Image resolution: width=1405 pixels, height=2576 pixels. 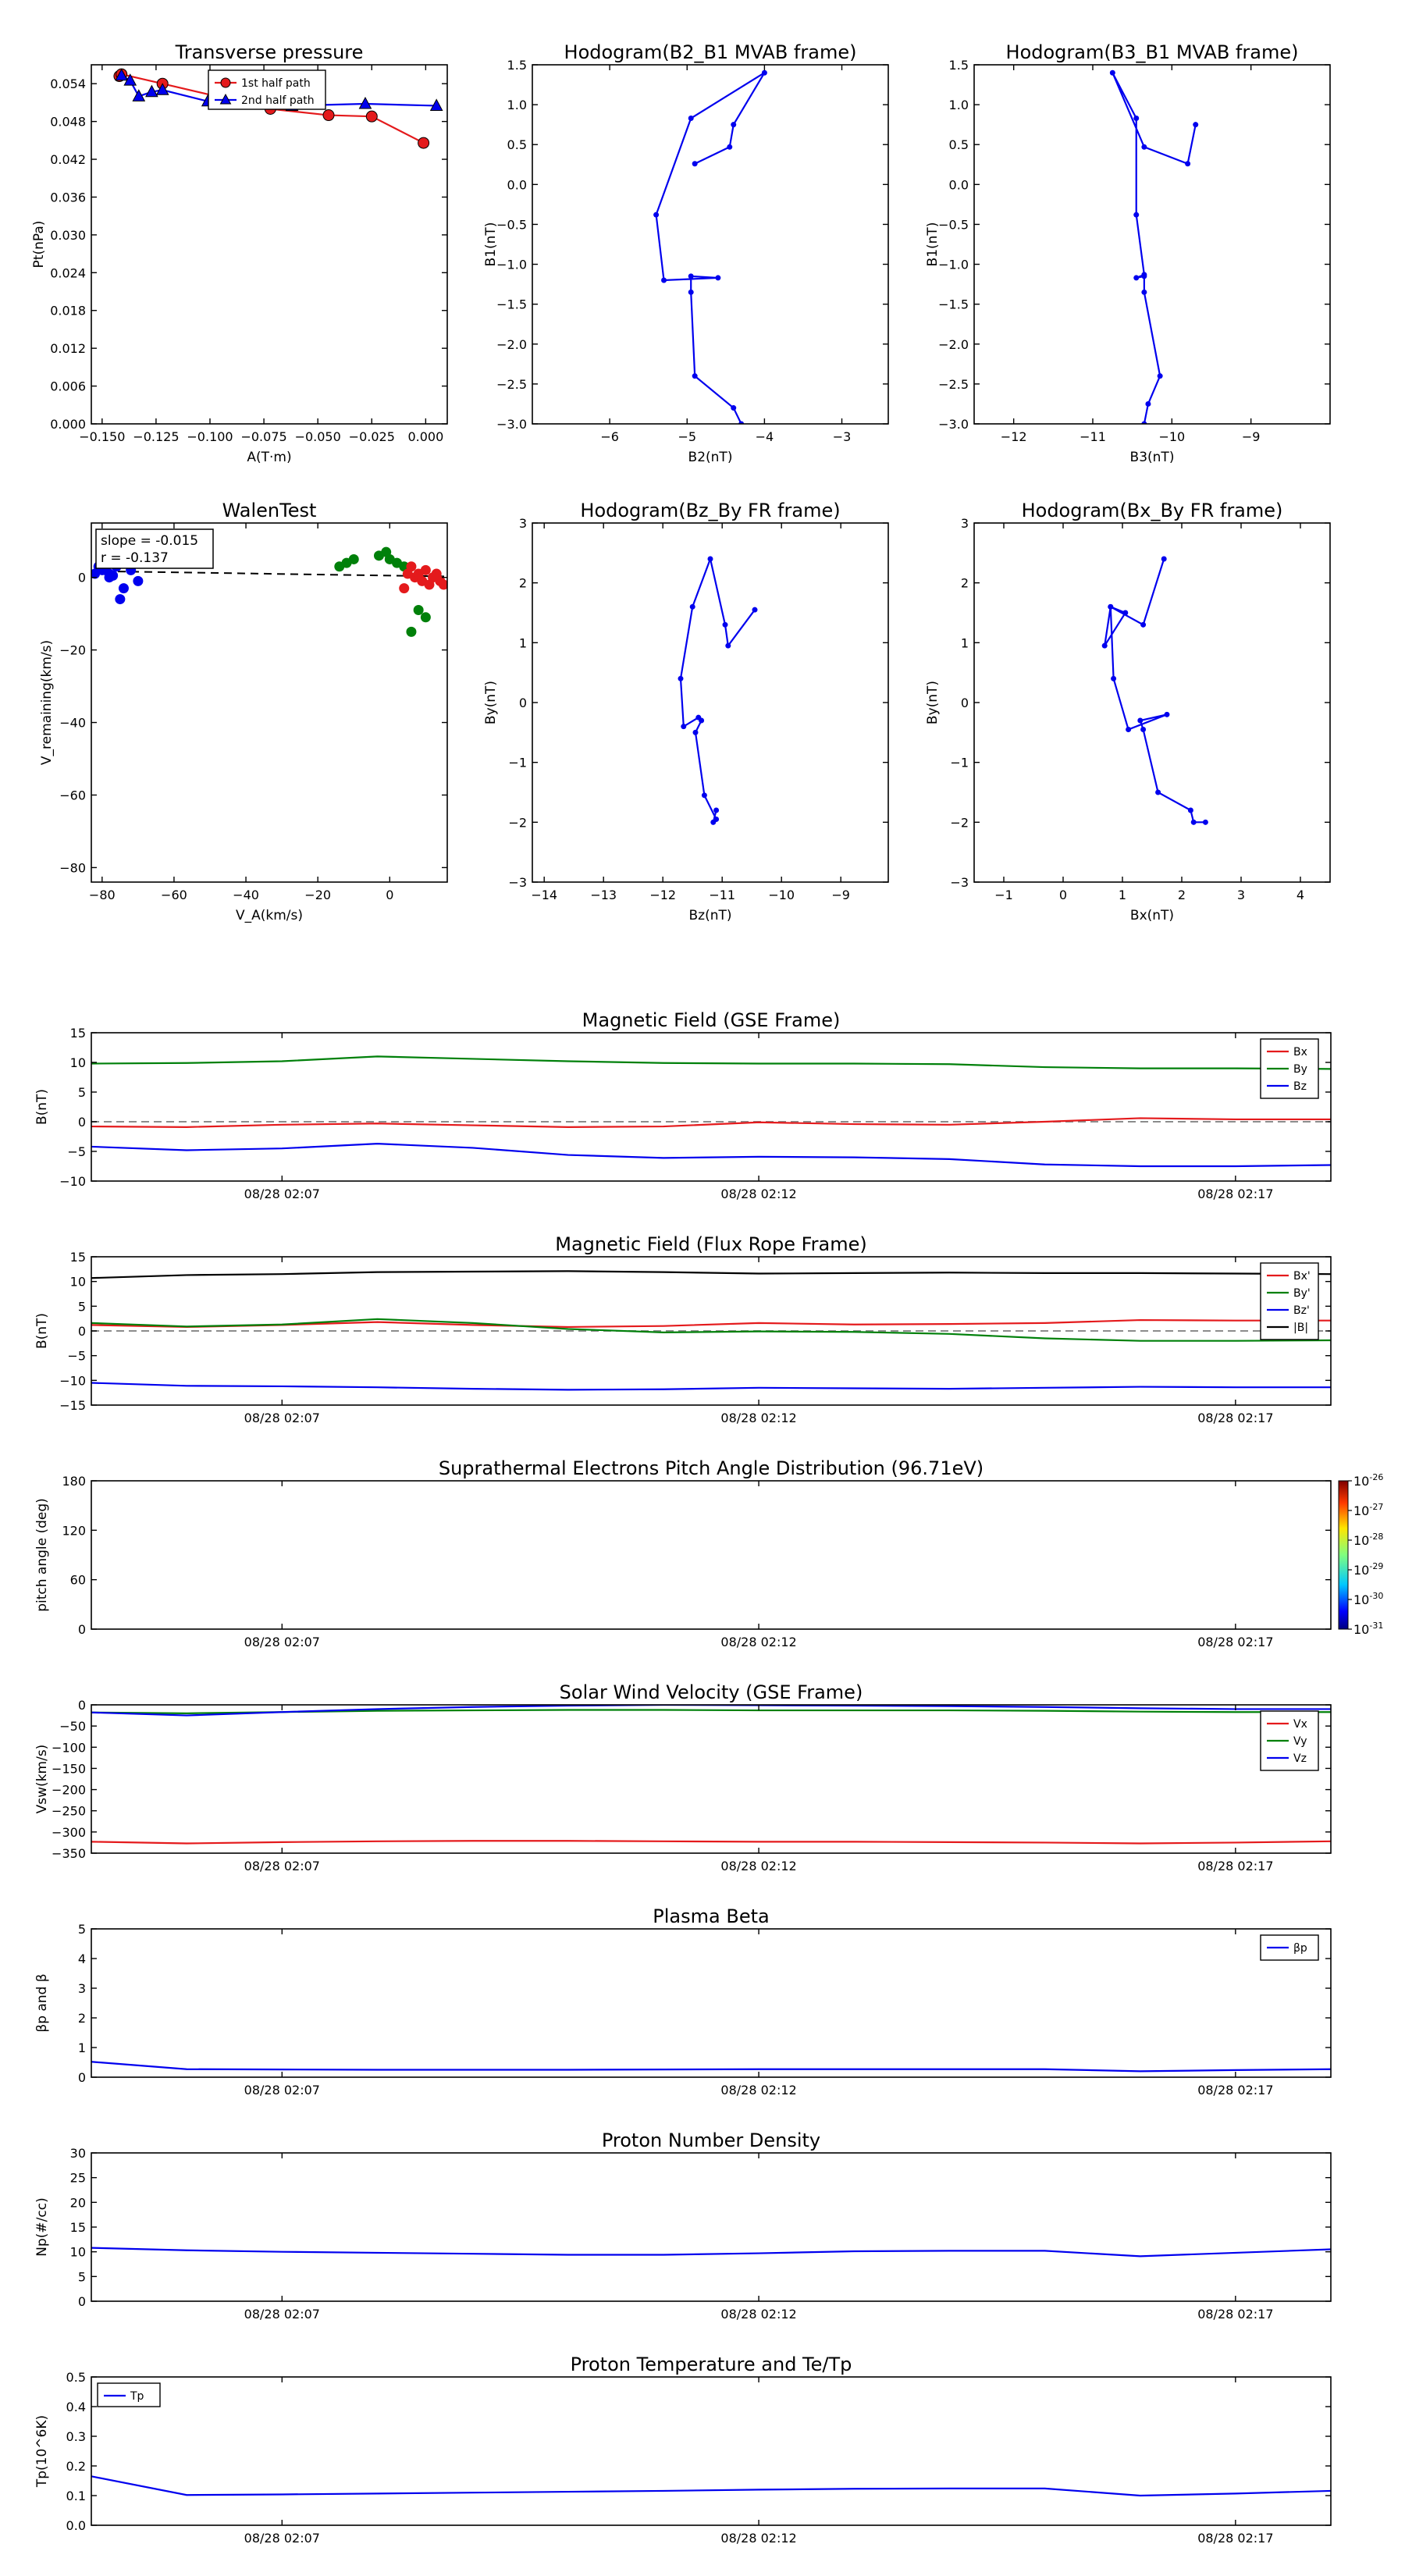 What do you see at coordinates (270, 915) in the screenshot?
I see `x-axis-label: V_A(km/s)` at bounding box center [270, 915].